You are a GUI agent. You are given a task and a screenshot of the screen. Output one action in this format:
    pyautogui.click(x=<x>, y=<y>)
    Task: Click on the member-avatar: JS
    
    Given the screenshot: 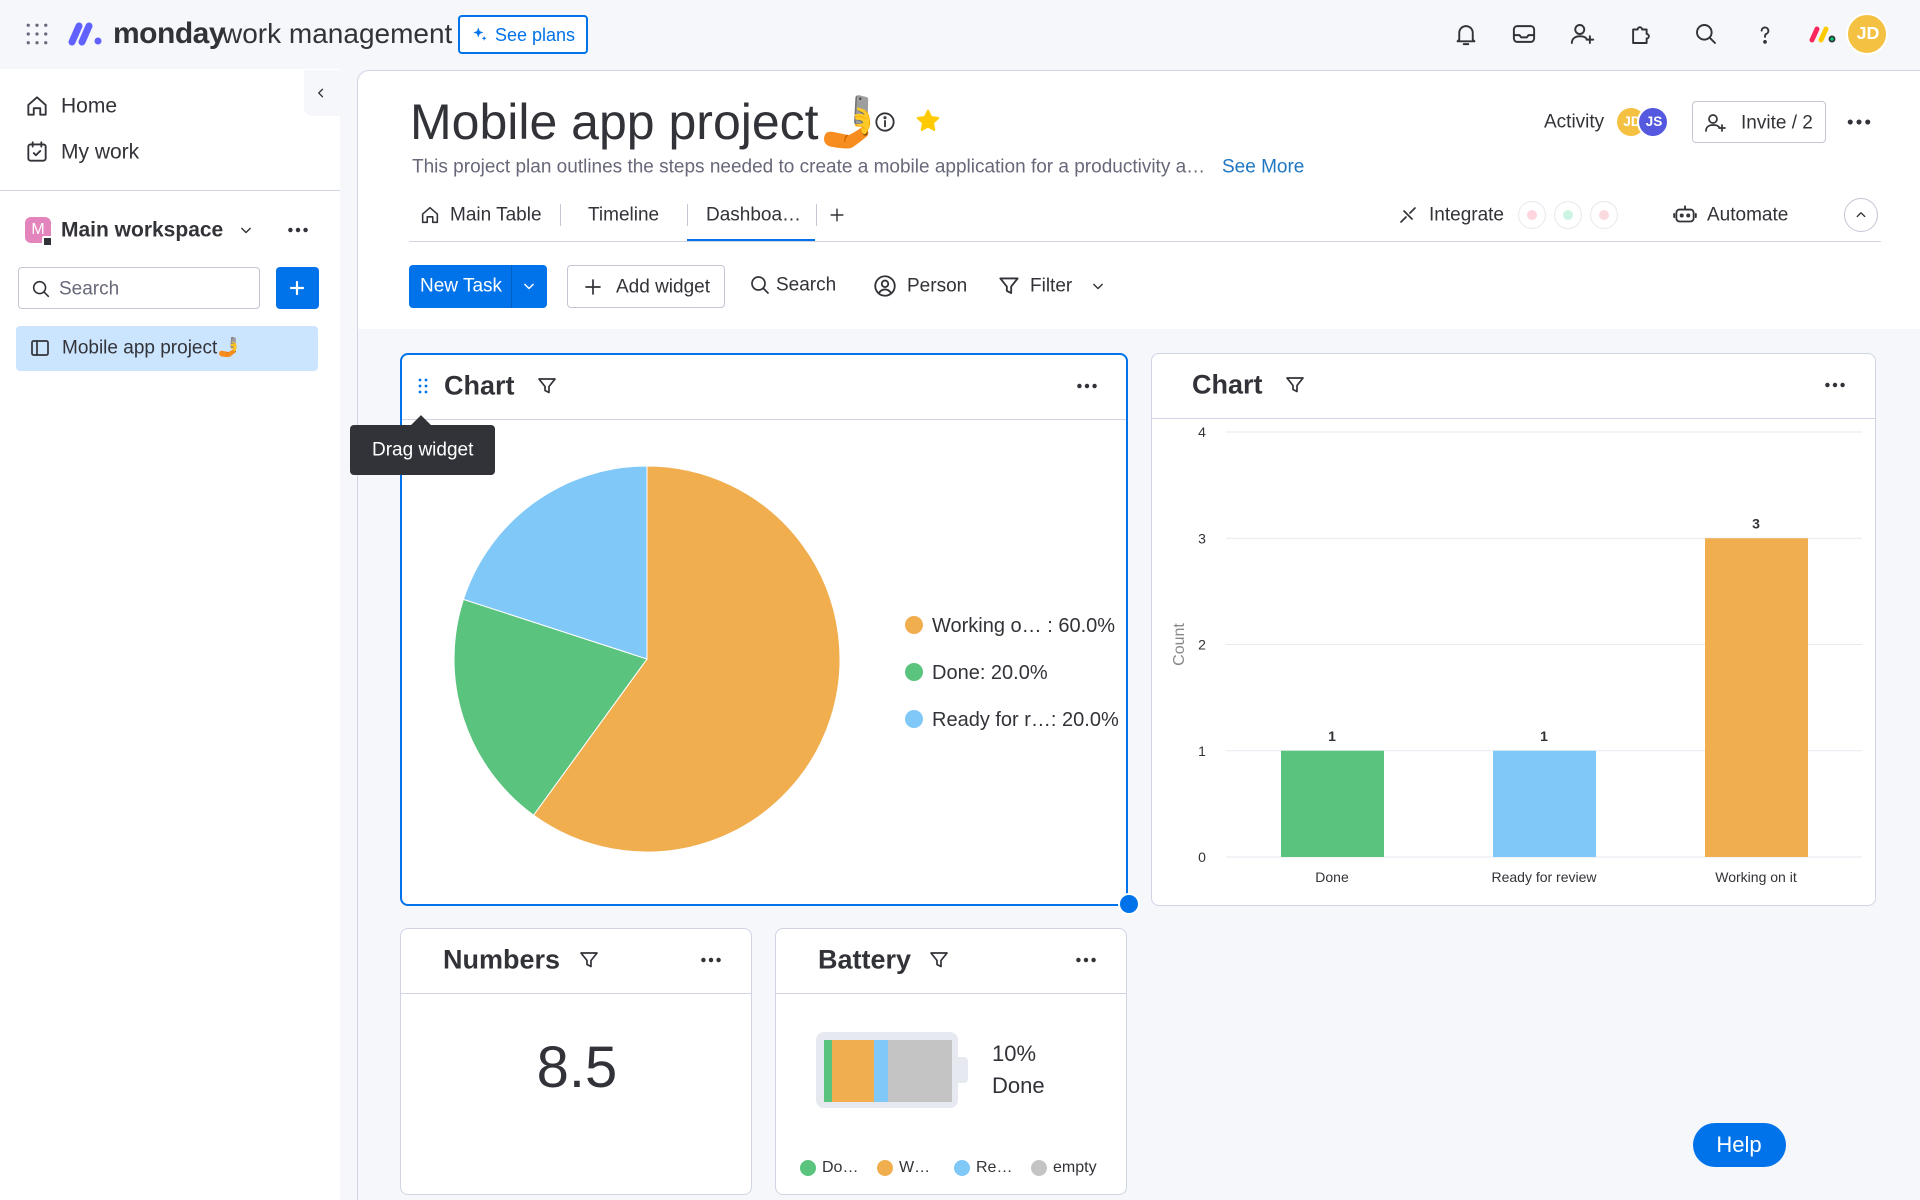 What is the action you would take?
    pyautogui.click(x=1653, y=122)
    